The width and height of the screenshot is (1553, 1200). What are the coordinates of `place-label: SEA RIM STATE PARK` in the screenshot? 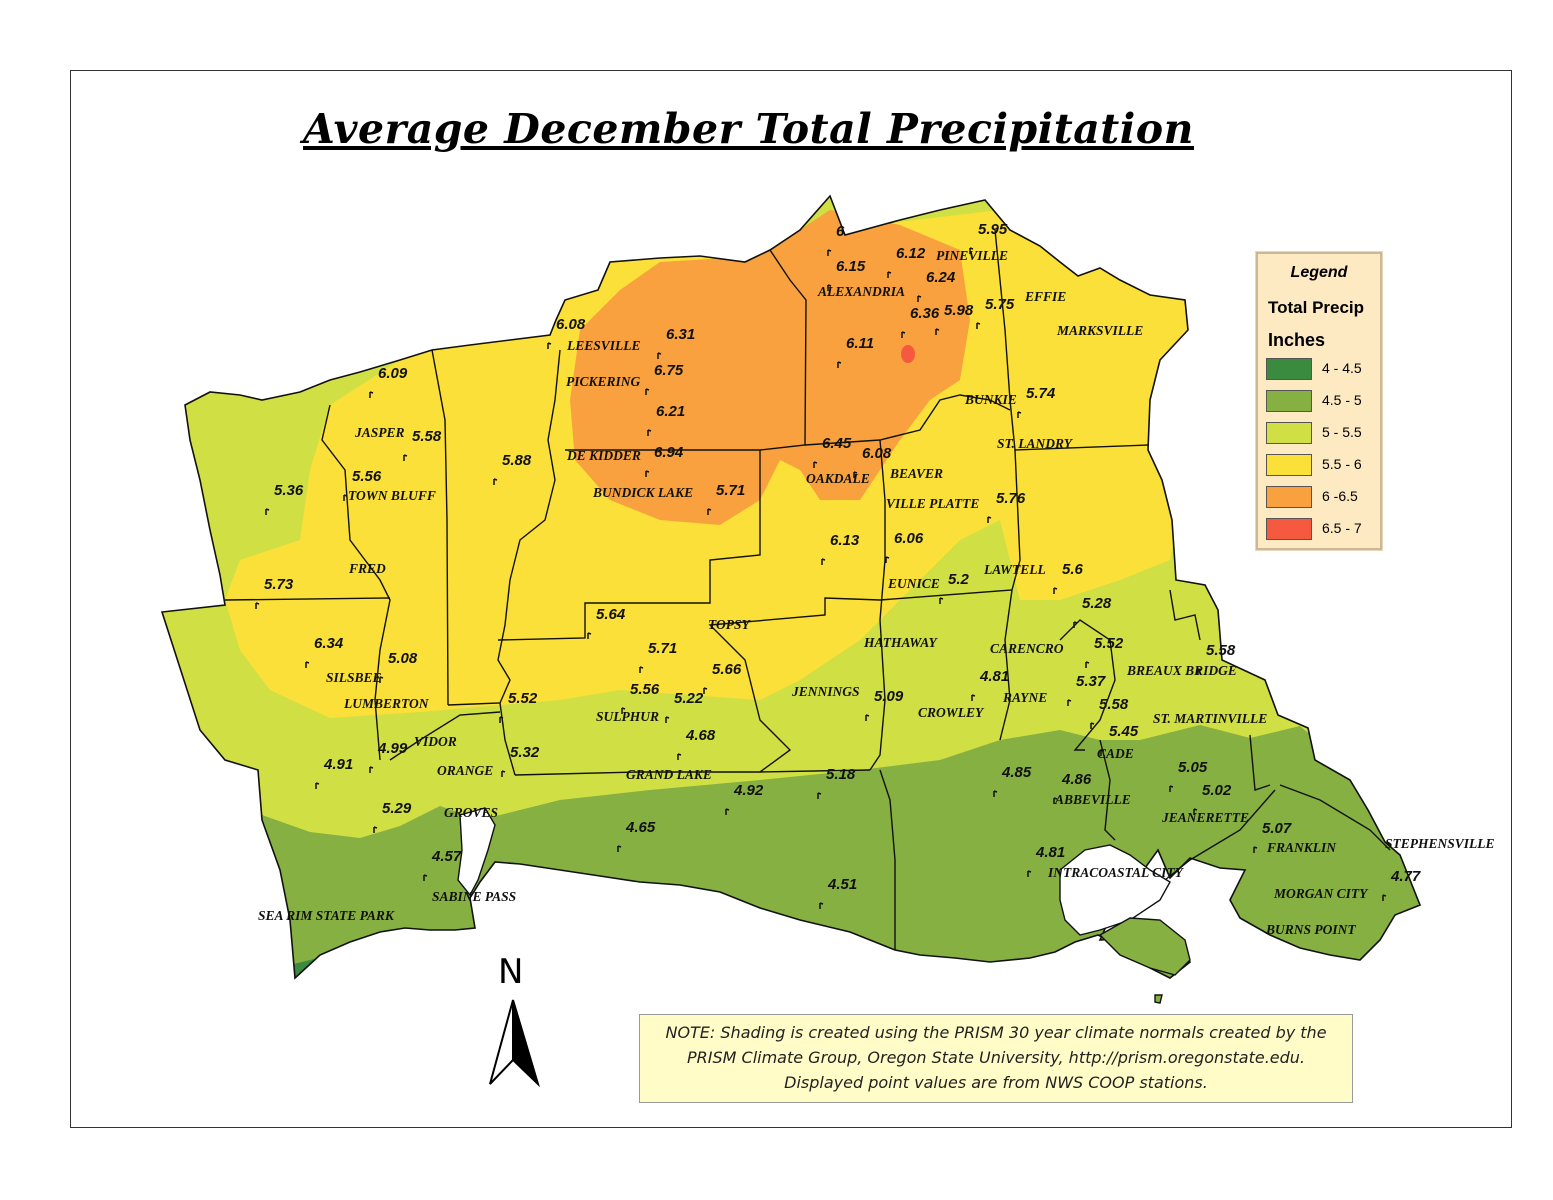 It's located at (326, 915).